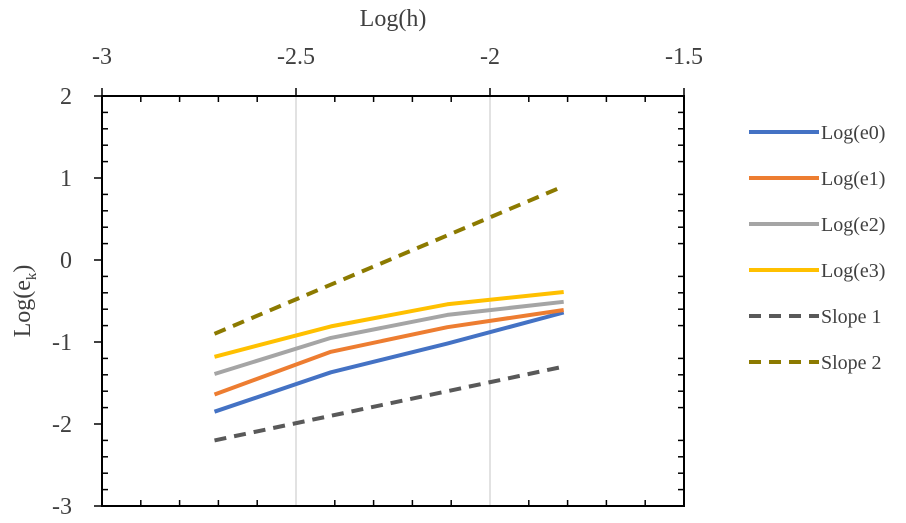 This screenshot has width=906, height=523. I want to click on x-tick-labels: -3 -2.5 -2 -1.5, so click(397, 57).